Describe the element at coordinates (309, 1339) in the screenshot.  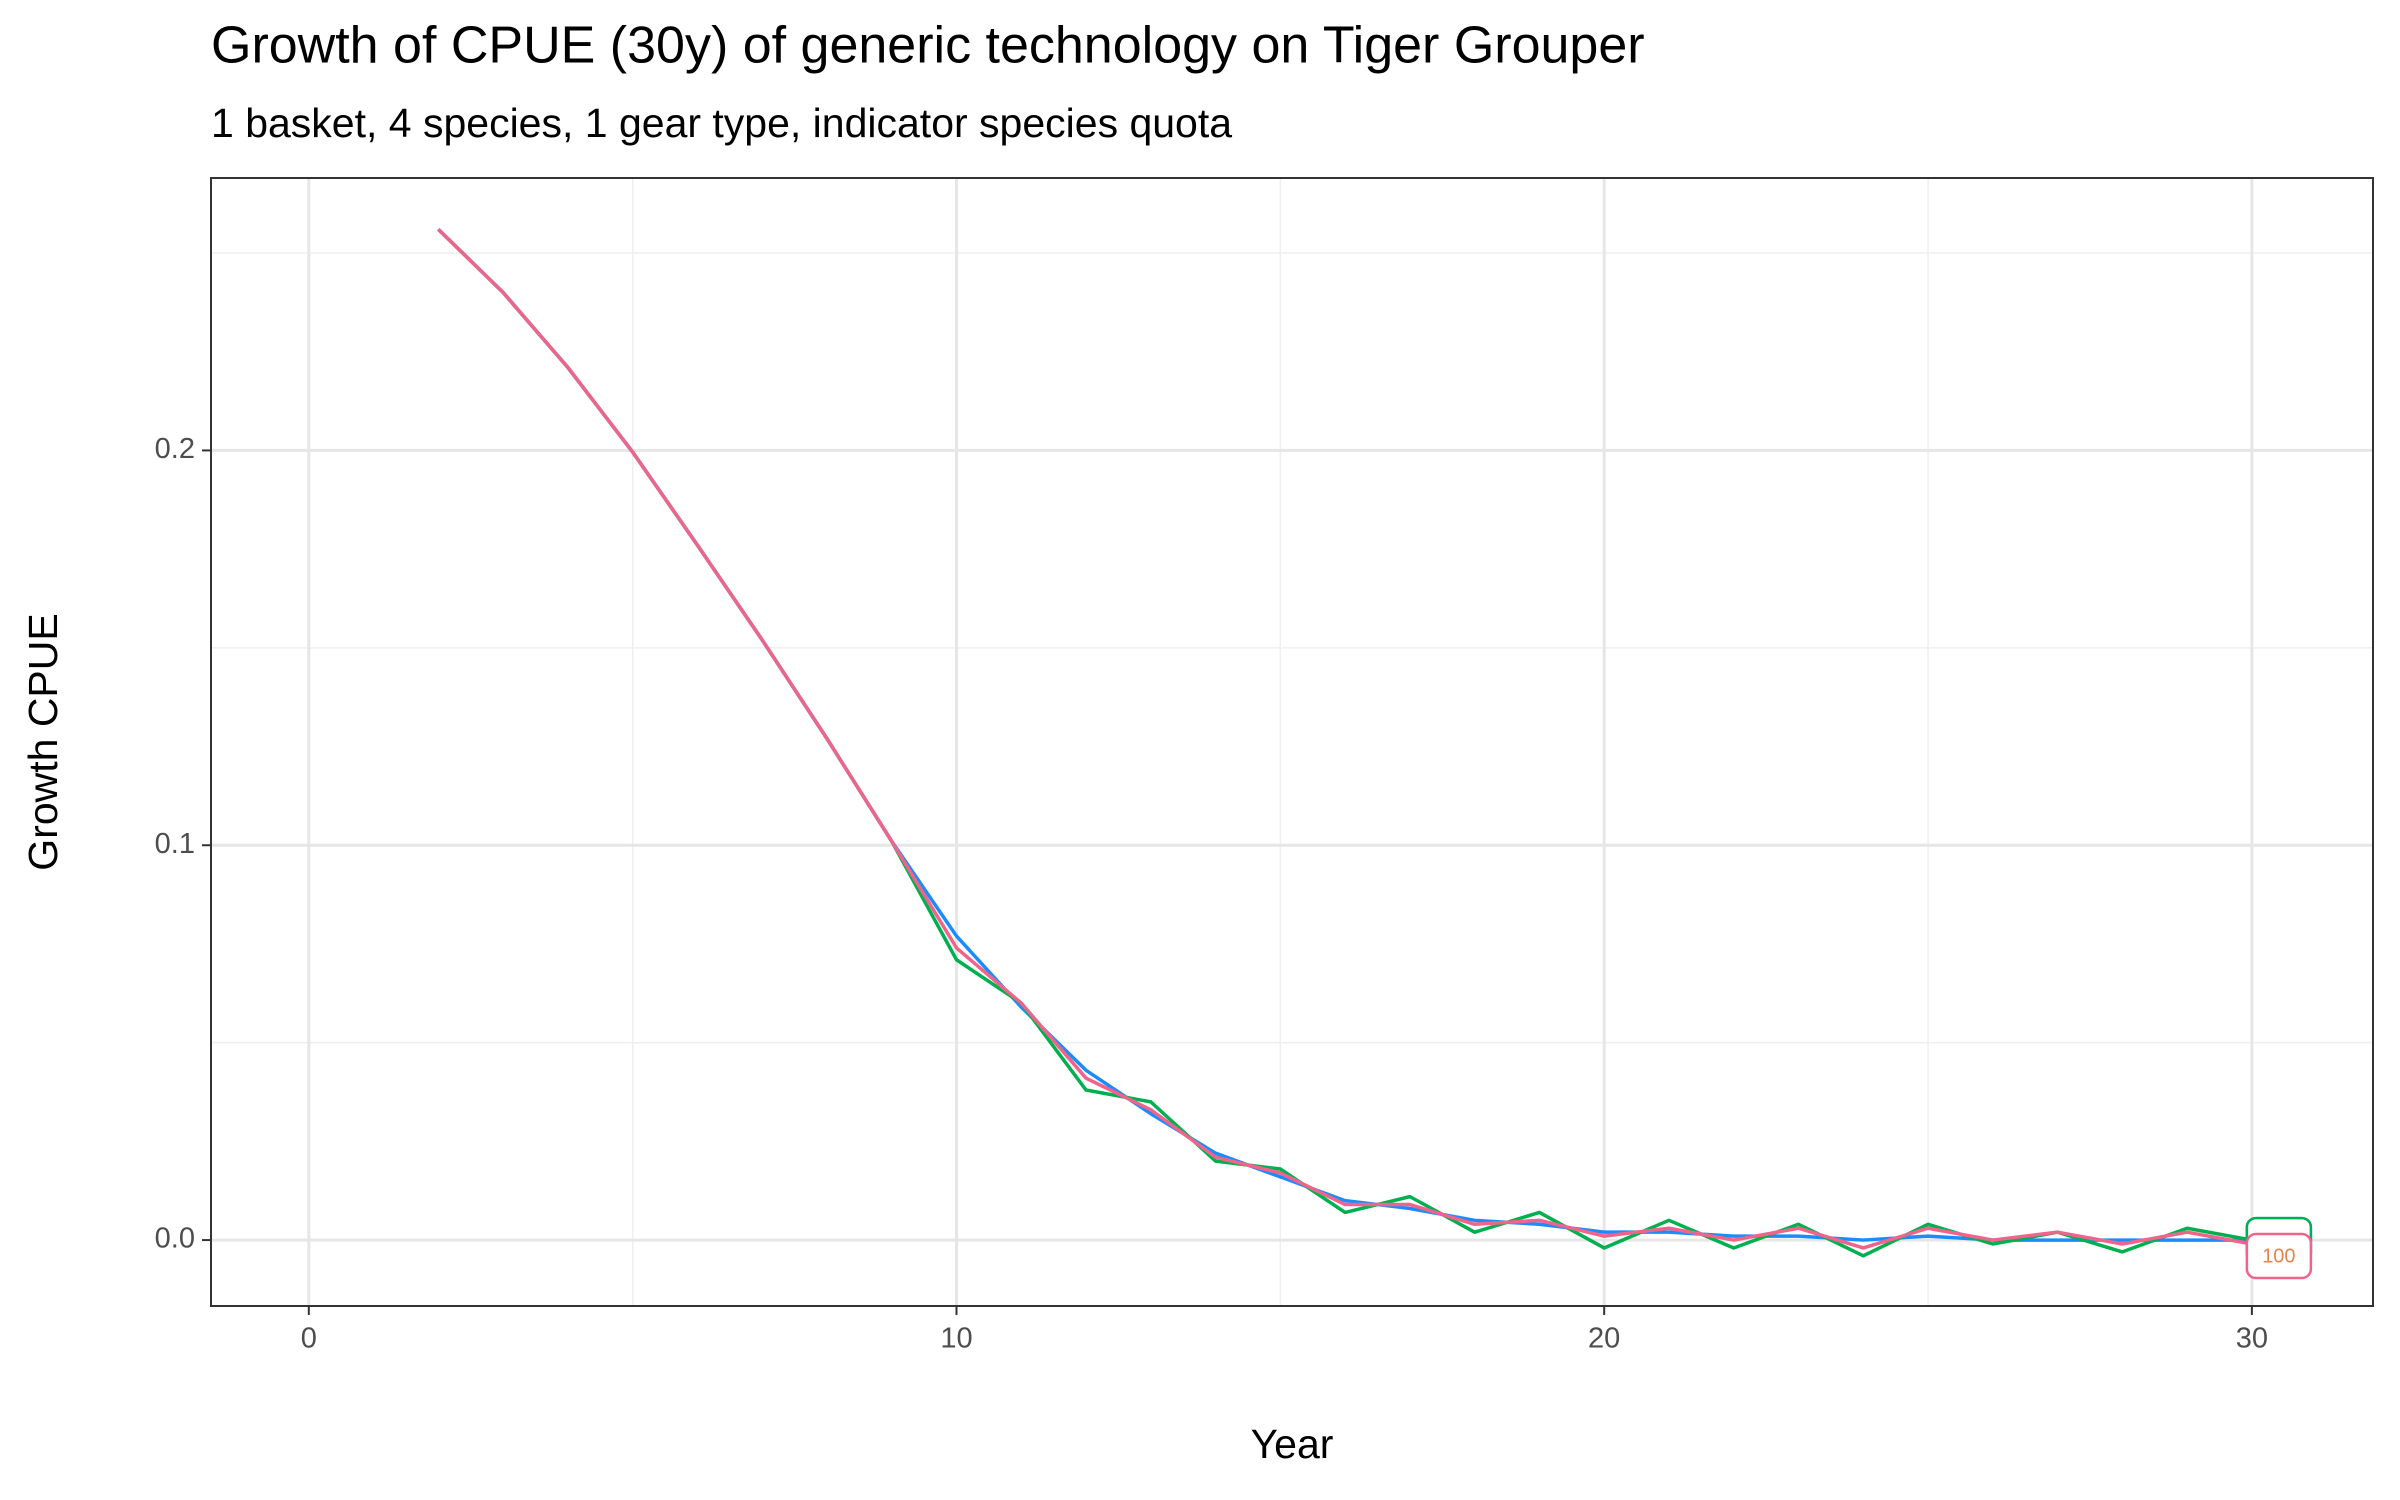
I see `x-tick-label: 0` at that location.